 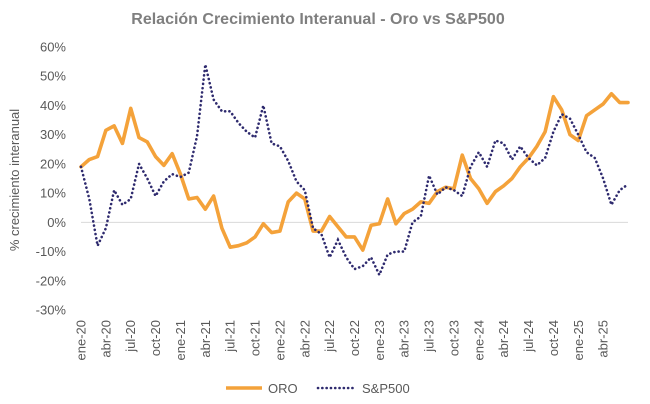 What do you see at coordinates (53, 193) in the screenshot?
I see `y-tick-label: 10%` at bounding box center [53, 193].